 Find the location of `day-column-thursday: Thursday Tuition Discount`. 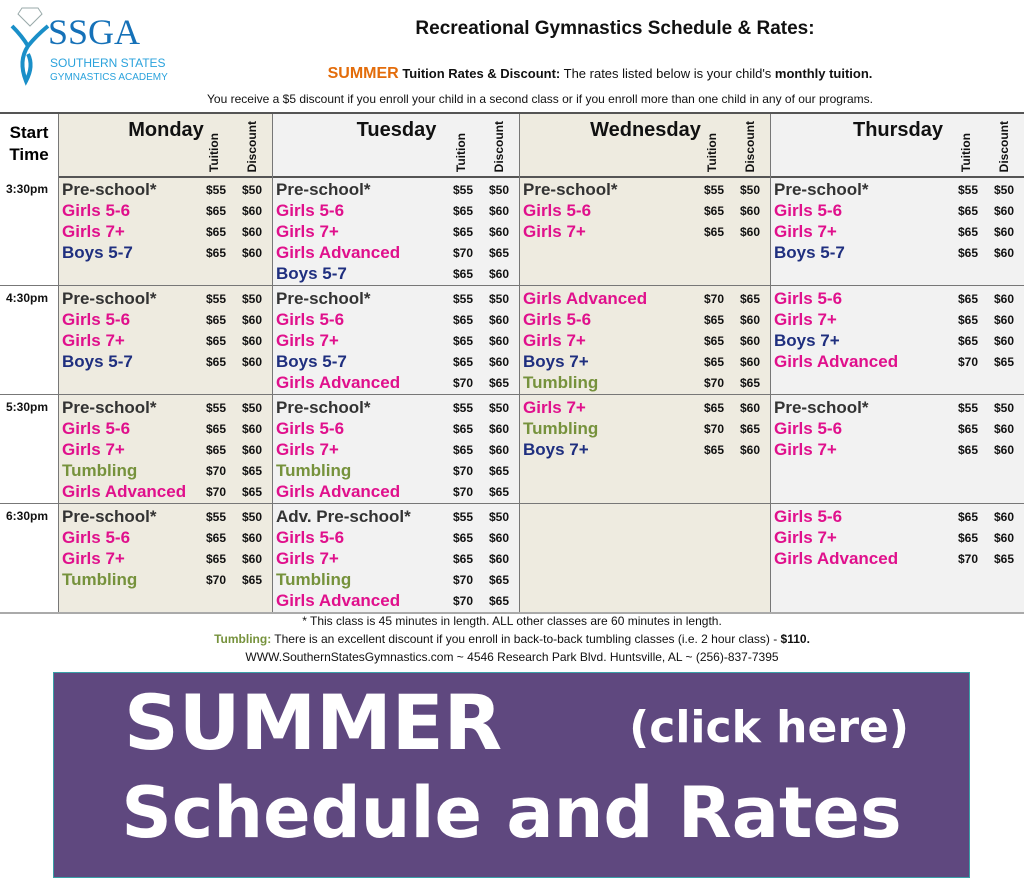

day-column-thursday: Thursday Tuition Discount is located at coordinates (897, 363).